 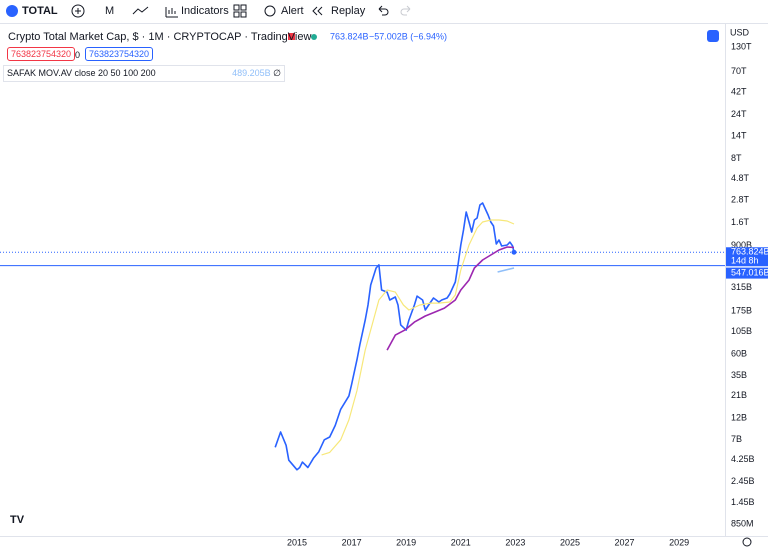 I want to click on indicator-value: 489.205B, so click(x=251, y=73).